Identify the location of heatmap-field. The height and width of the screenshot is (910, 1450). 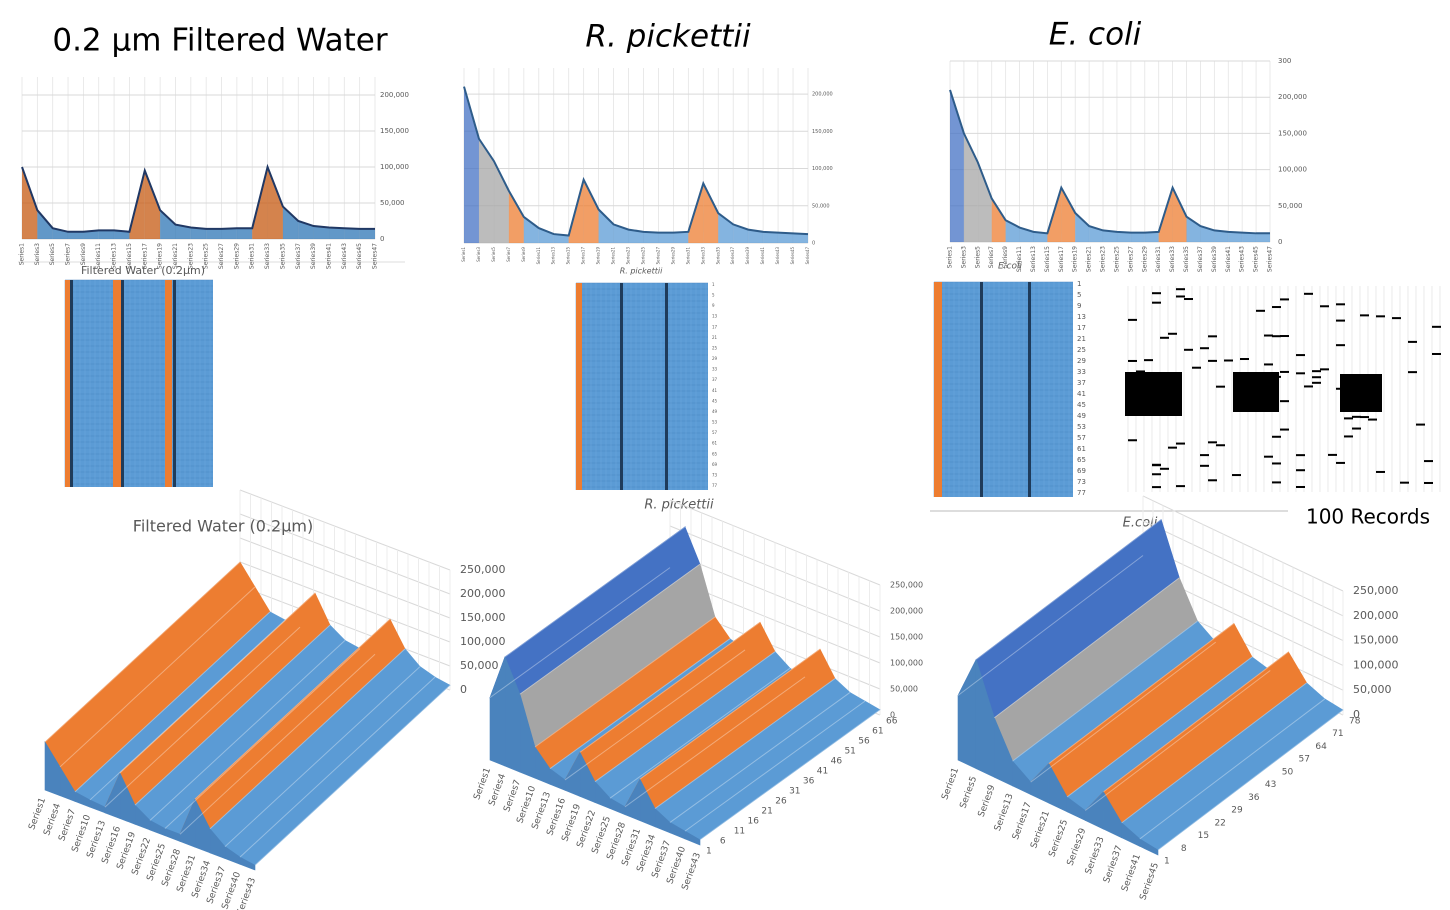
(1003, 389).